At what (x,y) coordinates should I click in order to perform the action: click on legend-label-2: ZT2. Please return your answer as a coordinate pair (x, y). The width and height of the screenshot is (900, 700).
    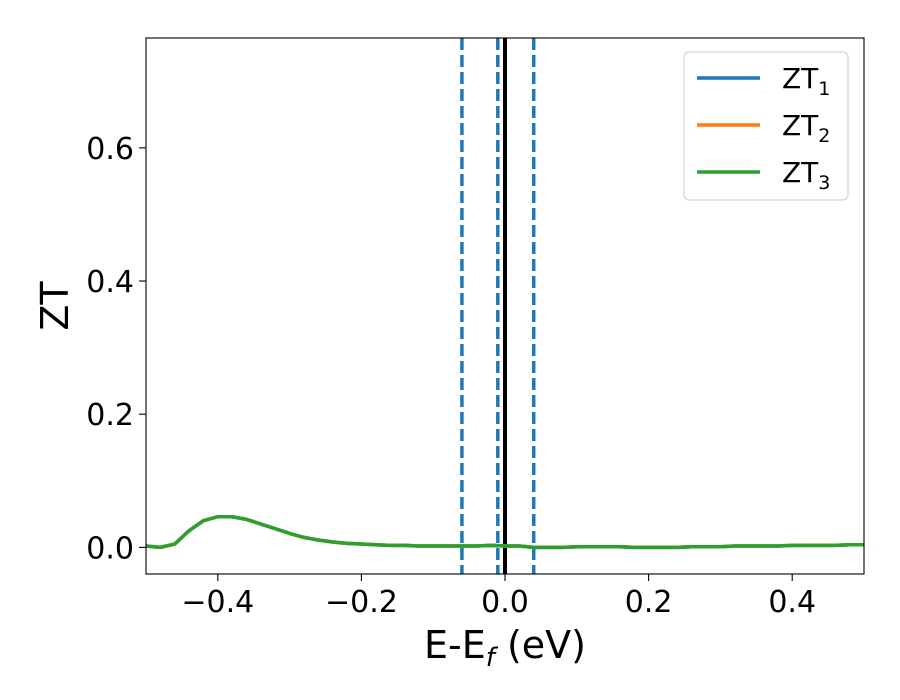
    Looking at the image, I should click on (806, 128).